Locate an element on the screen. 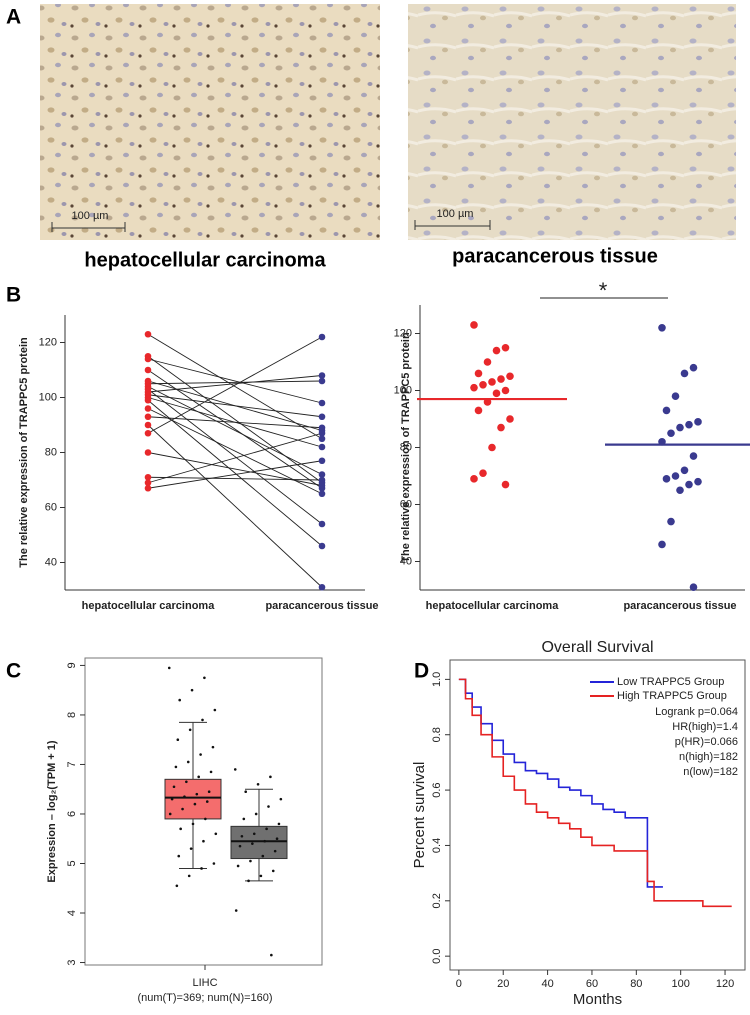 This screenshot has width=750, height=1015. y-tick-label: 0.2 is located at coordinates (437, 900).